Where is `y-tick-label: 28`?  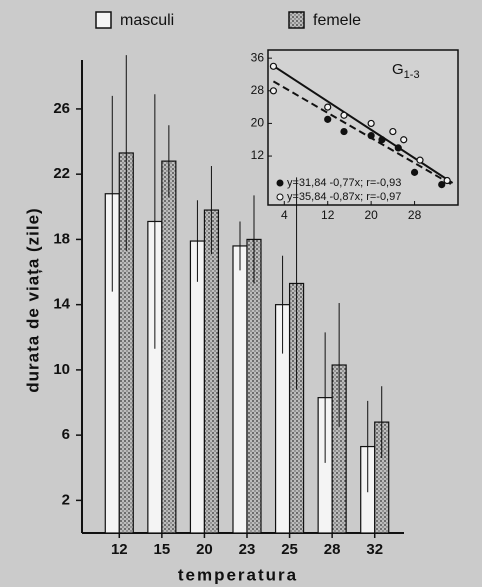 y-tick-label: 28 is located at coordinates (258, 90).